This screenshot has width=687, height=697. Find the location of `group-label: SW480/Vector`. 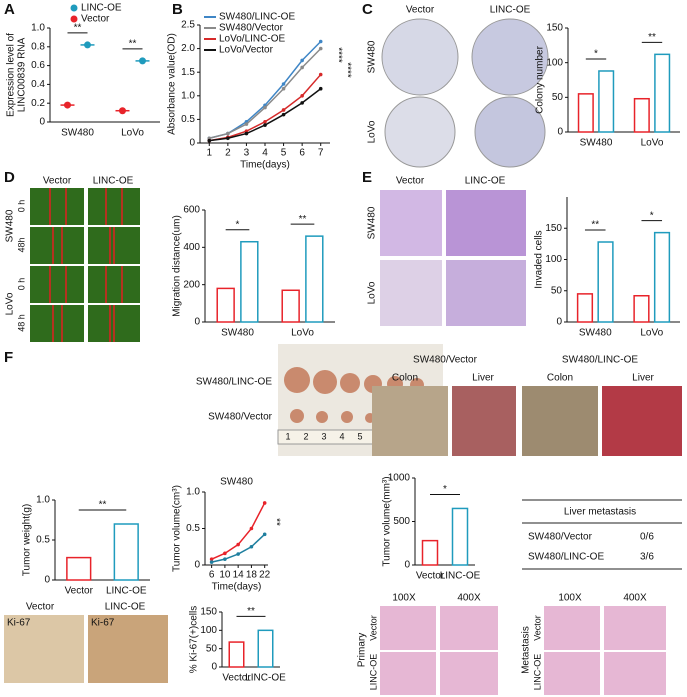

group-label: SW480/Vector is located at coordinates (445, 360).